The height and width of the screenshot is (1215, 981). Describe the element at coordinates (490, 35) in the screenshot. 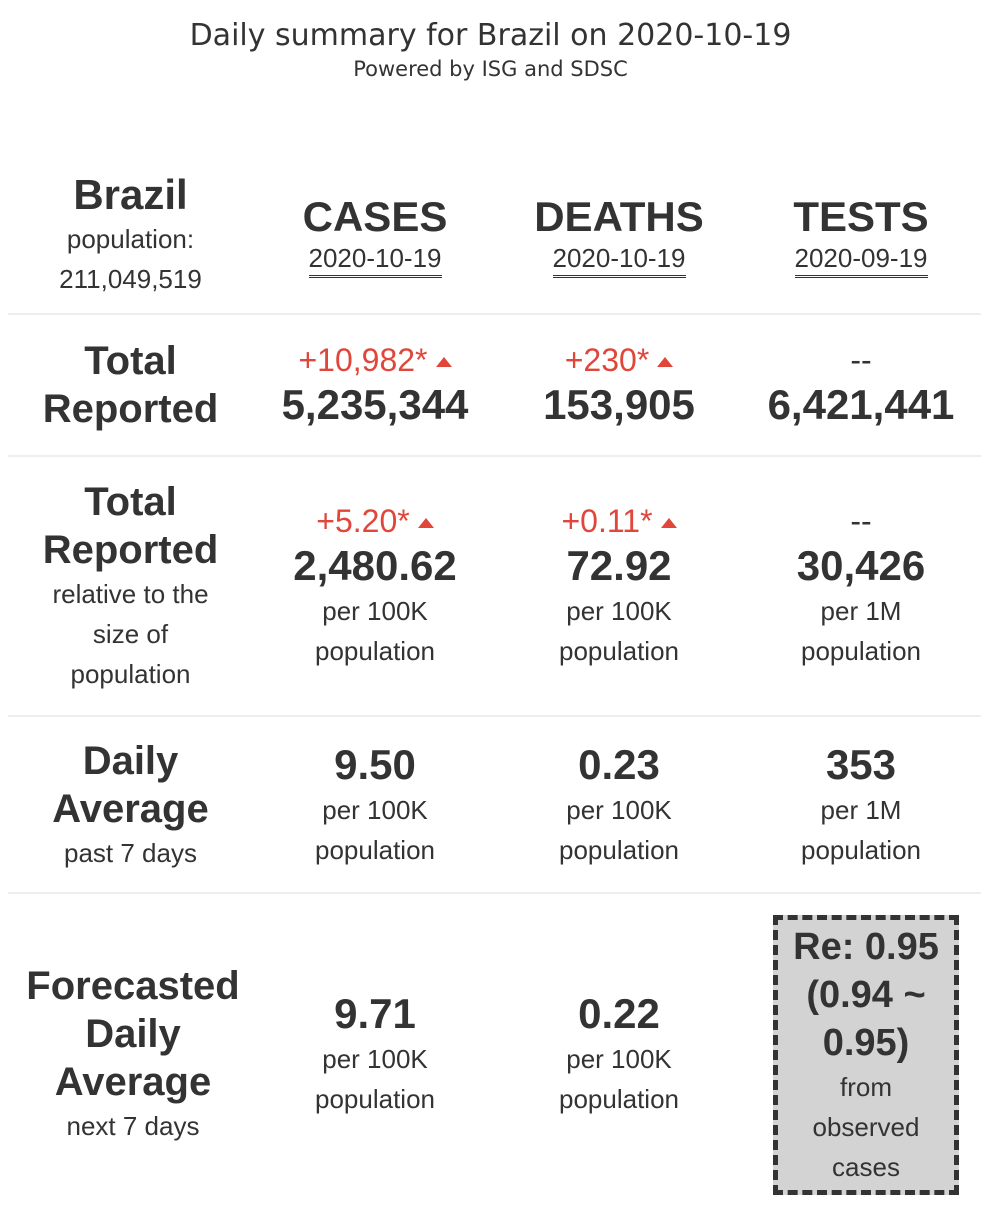

I see `page-title: Daily summary for Brazil on 2020-10-19` at that location.